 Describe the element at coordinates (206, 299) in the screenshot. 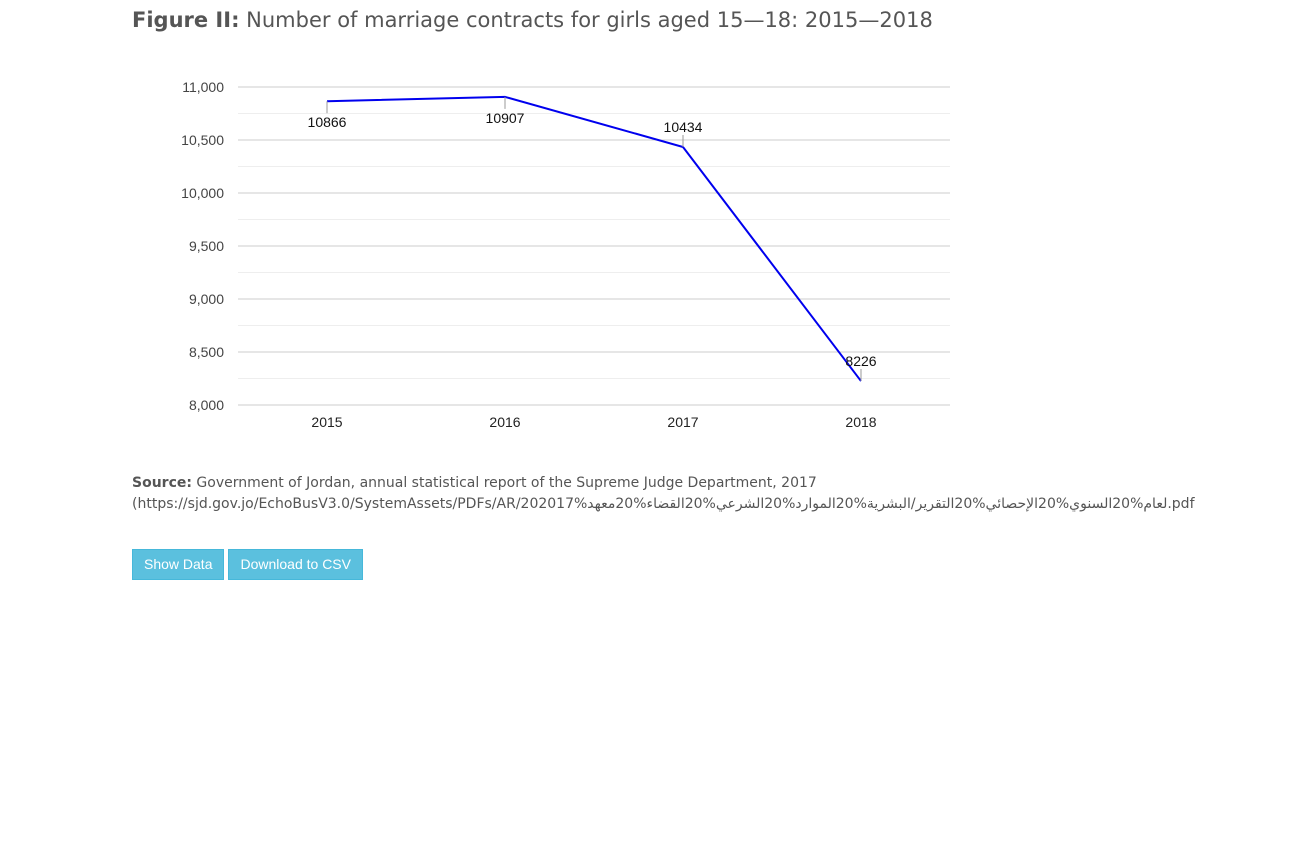

I see `y-tick-label: 9,000` at that location.